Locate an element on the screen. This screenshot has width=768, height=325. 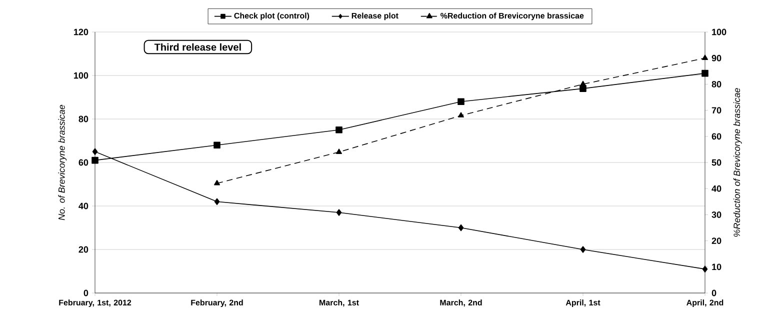
y2-tick-label: 90 is located at coordinates (717, 58).